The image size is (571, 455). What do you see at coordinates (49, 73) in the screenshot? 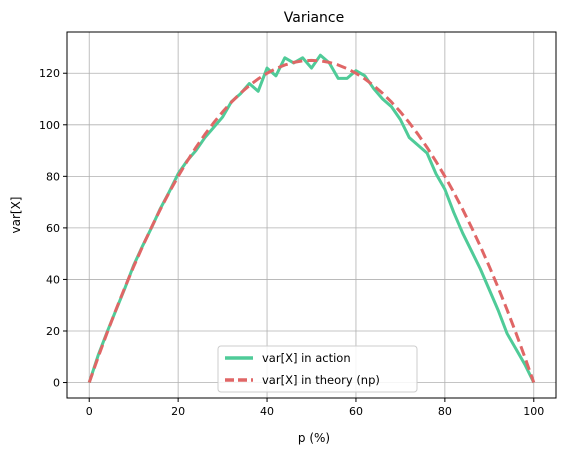
I see `y-tick-label: 120` at bounding box center [49, 73].